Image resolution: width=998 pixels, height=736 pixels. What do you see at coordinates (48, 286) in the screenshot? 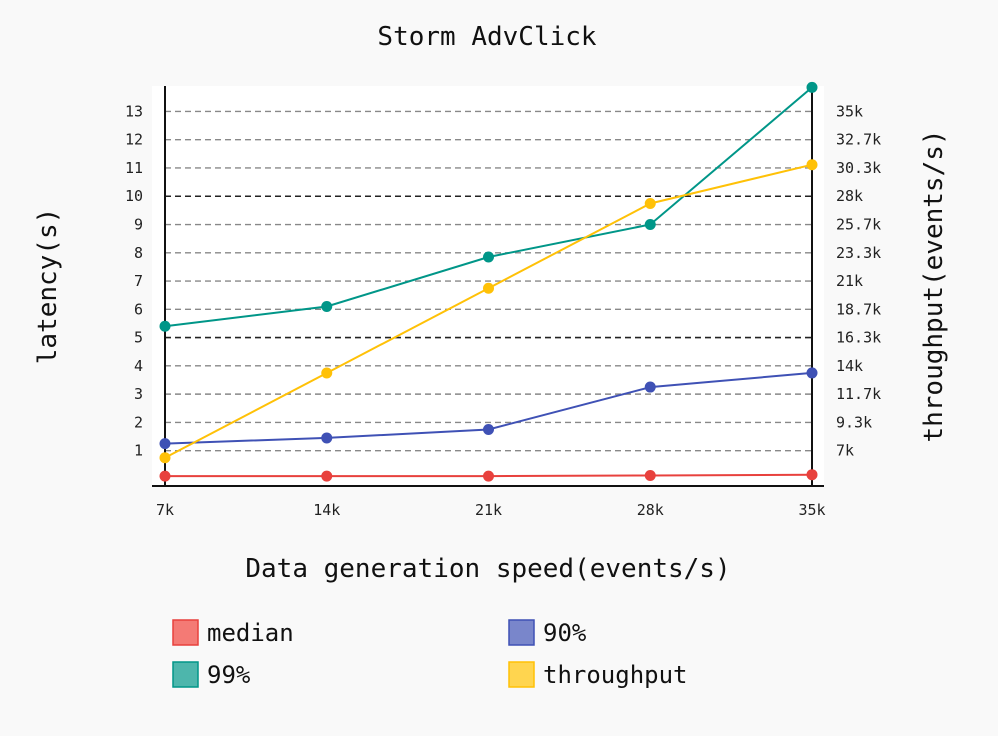
I see `y-axis-title: latency(s)` at bounding box center [48, 286].